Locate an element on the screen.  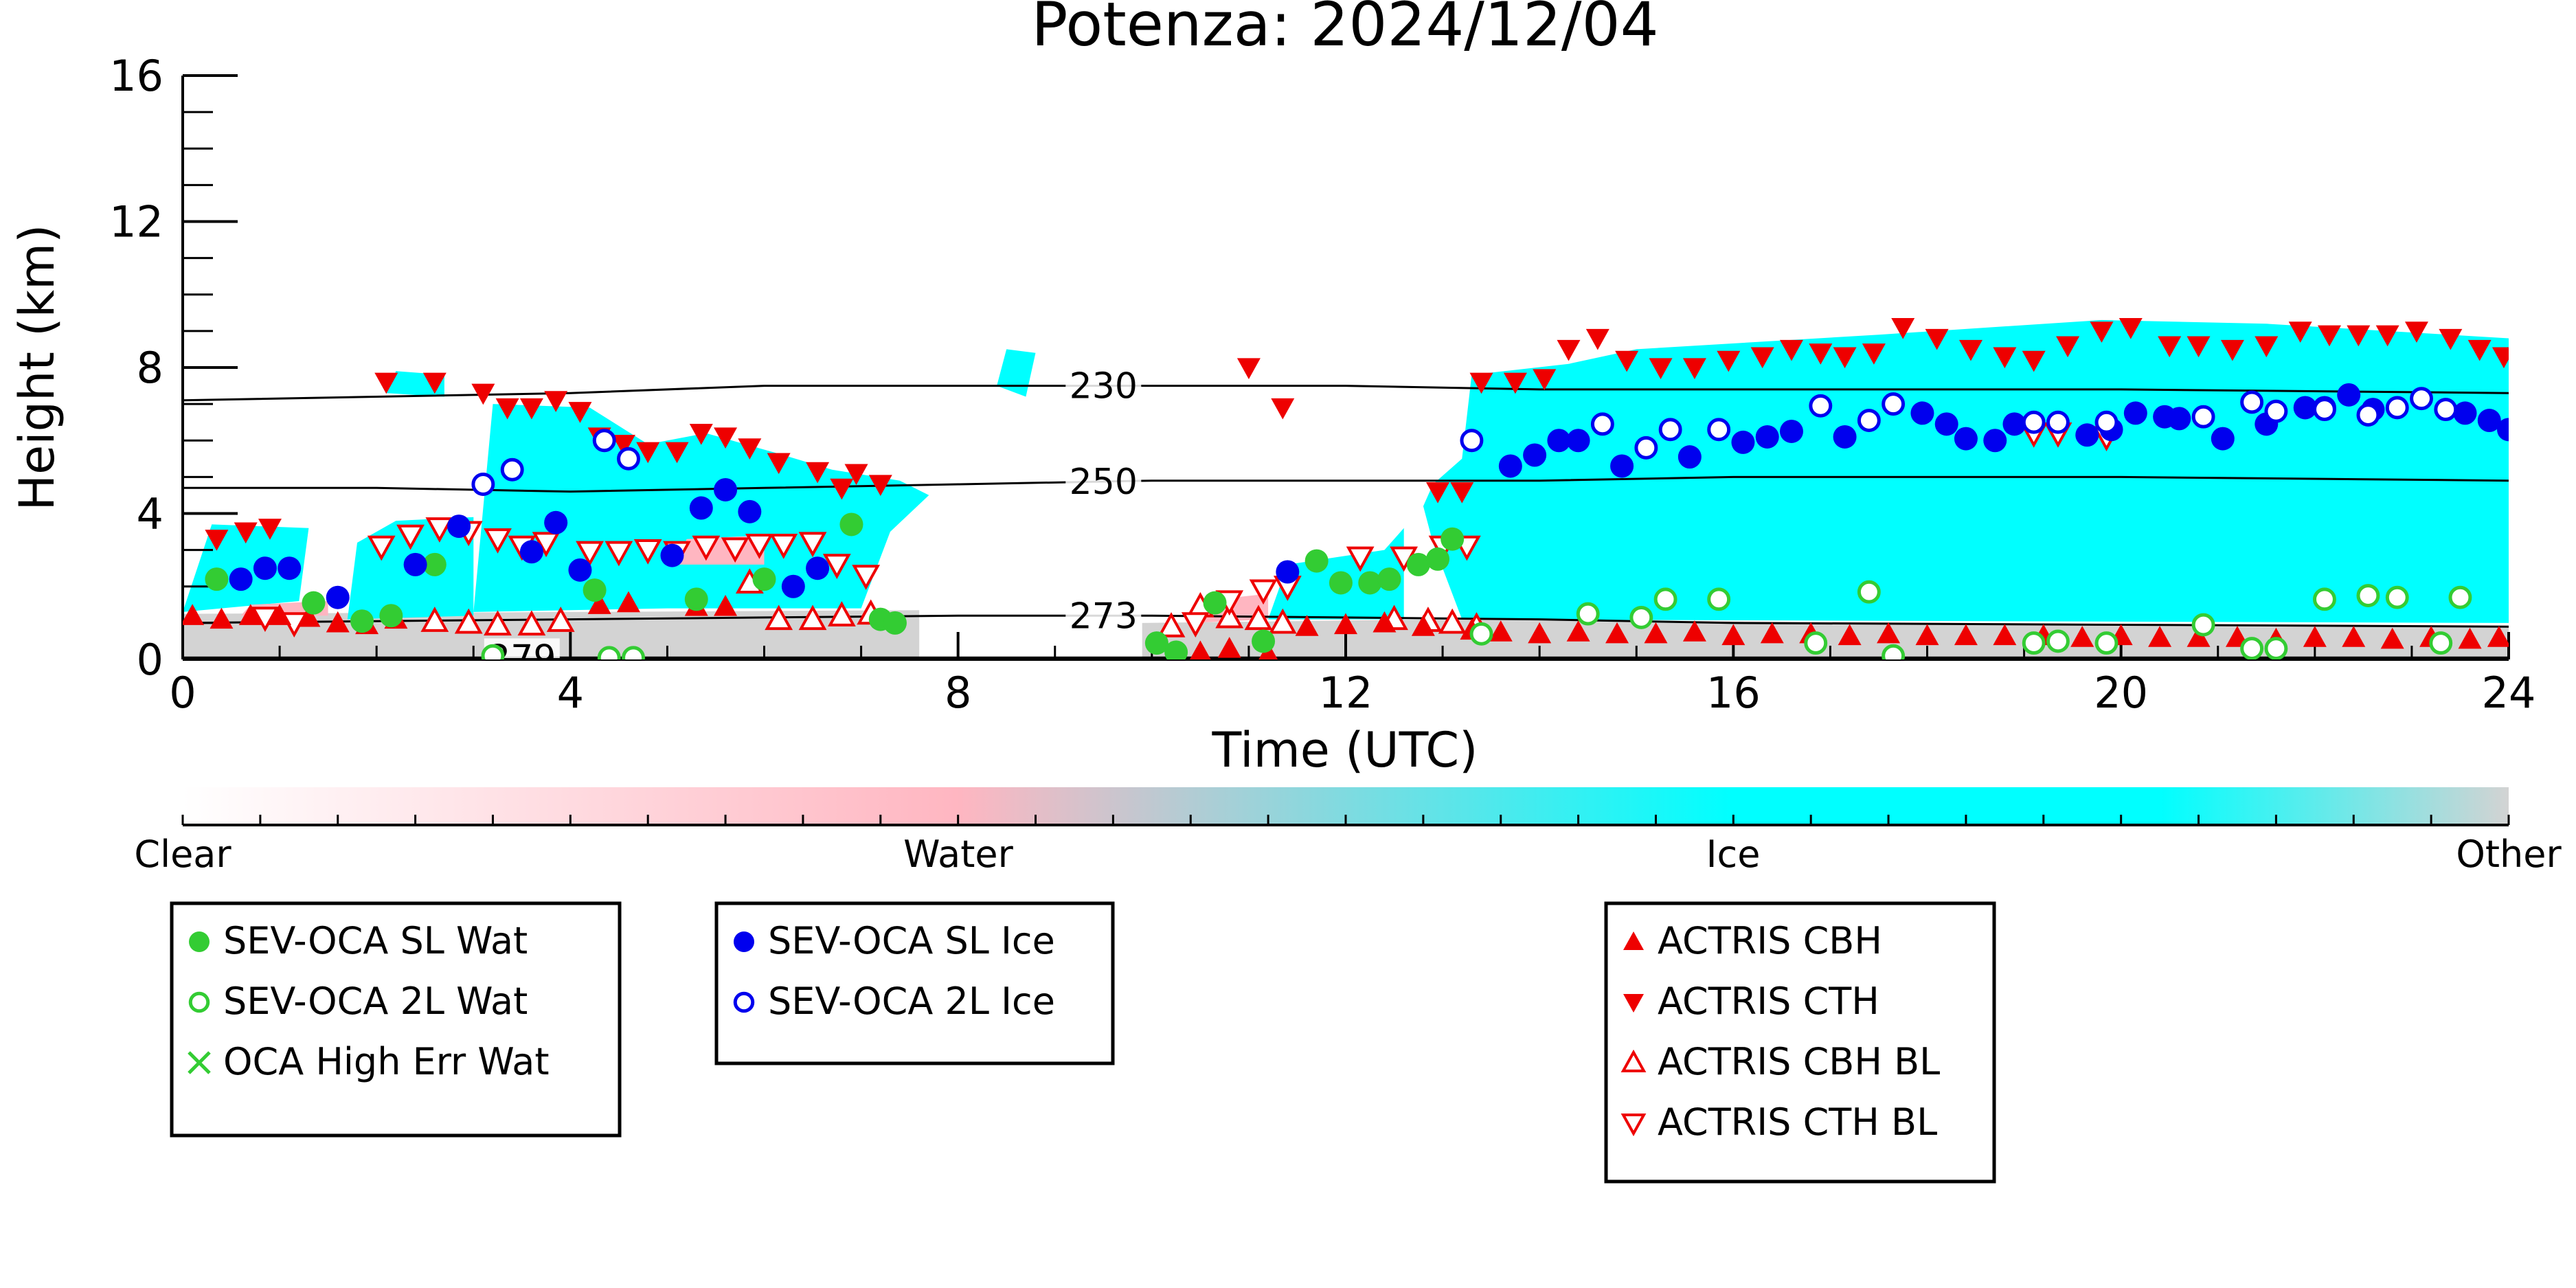
x-tick-label: 8 is located at coordinates (958, 693).